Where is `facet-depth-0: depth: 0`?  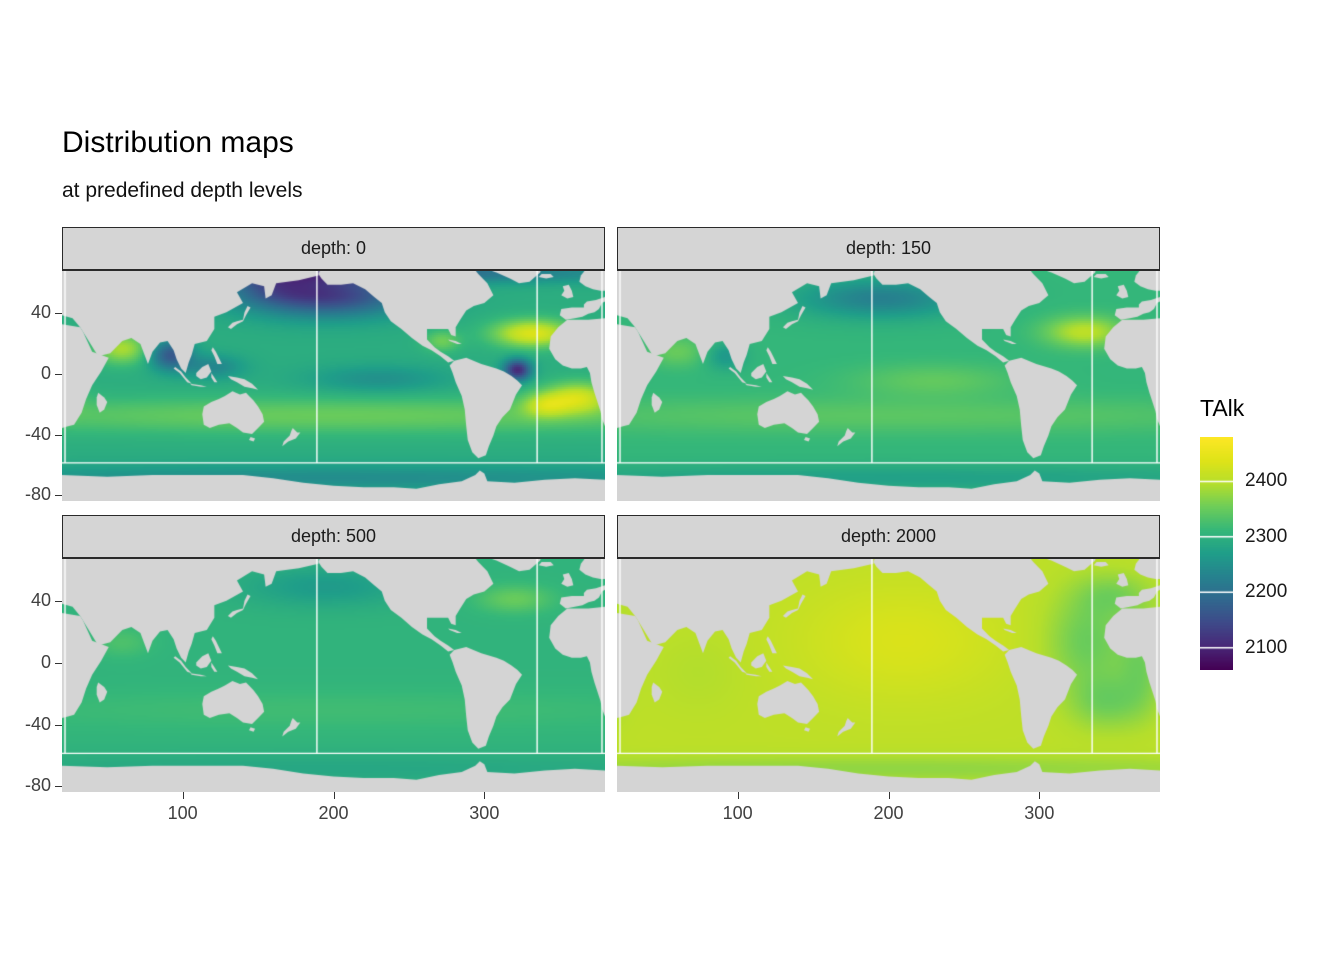
facet-depth-0: depth: 0 is located at coordinates (333, 364).